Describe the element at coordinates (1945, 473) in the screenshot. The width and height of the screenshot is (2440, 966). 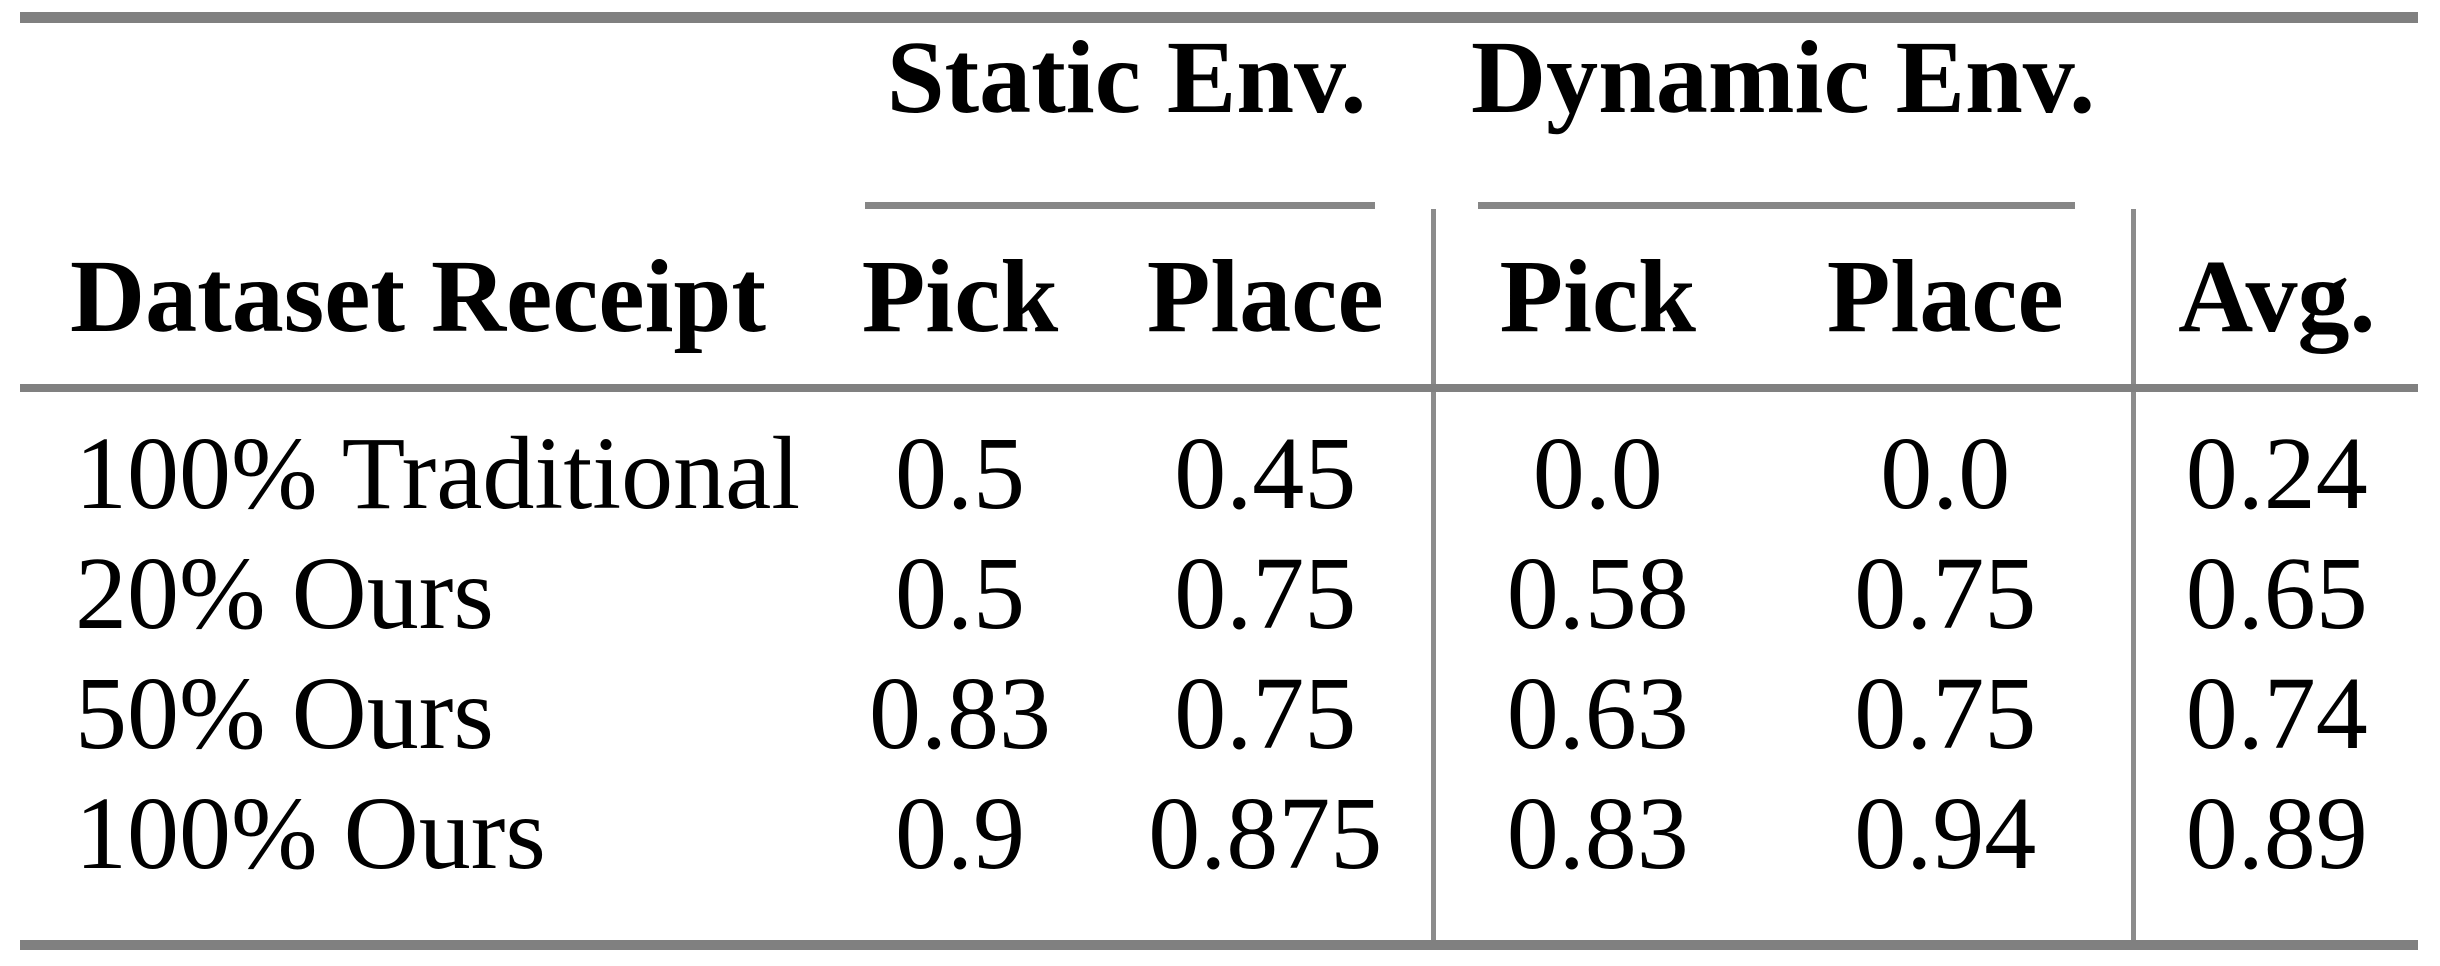
I see `cell-dynamic-place: 0.0` at that location.